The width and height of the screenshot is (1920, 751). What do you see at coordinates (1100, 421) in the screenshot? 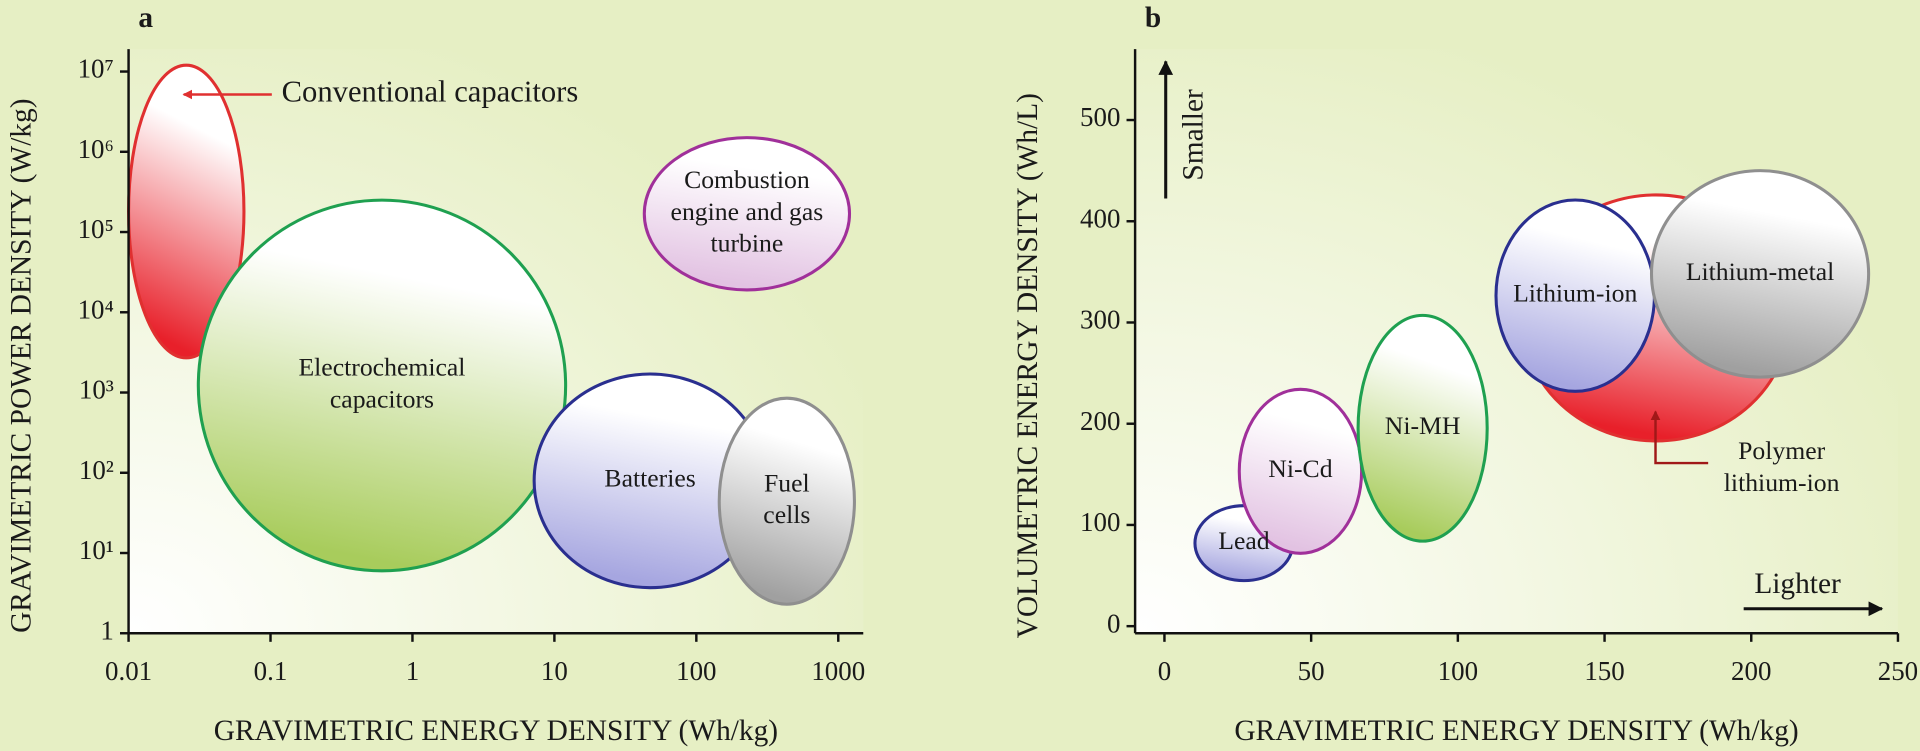
I see `y-tick-label: 200` at bounding box center [1100, 421].